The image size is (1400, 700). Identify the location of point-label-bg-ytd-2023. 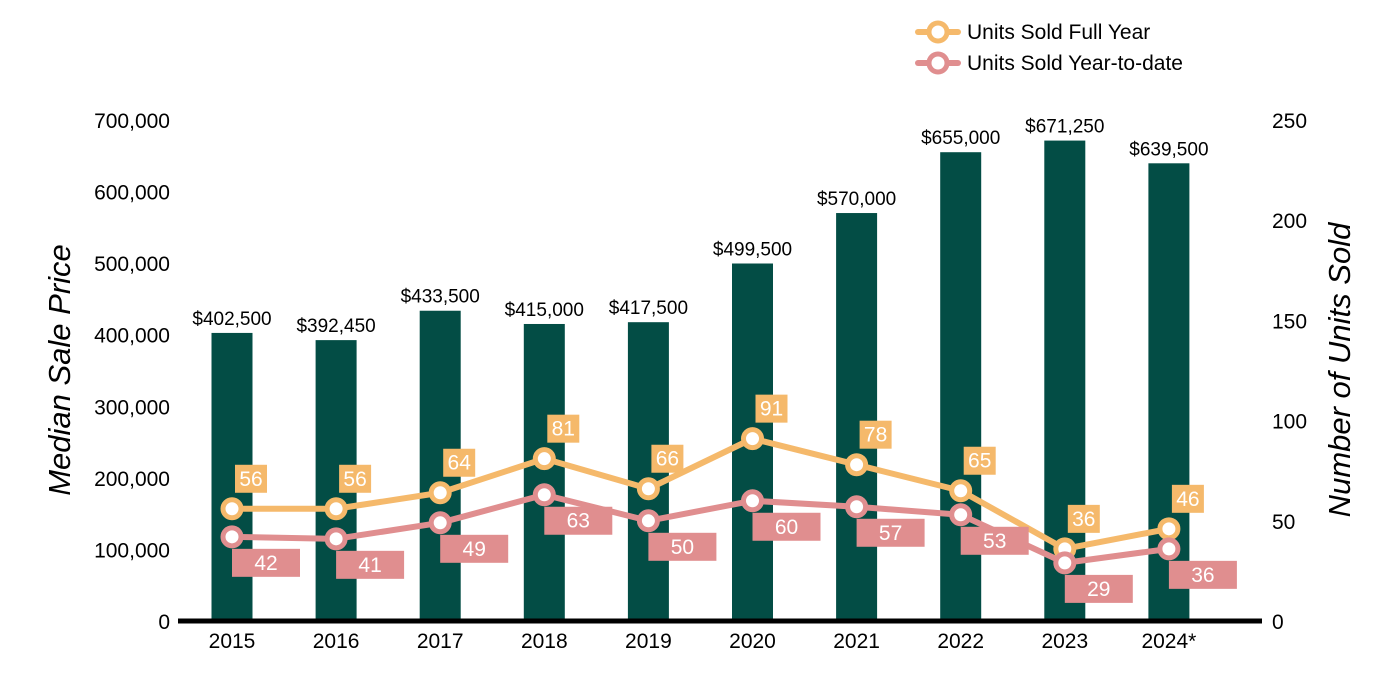
(1098, 588).